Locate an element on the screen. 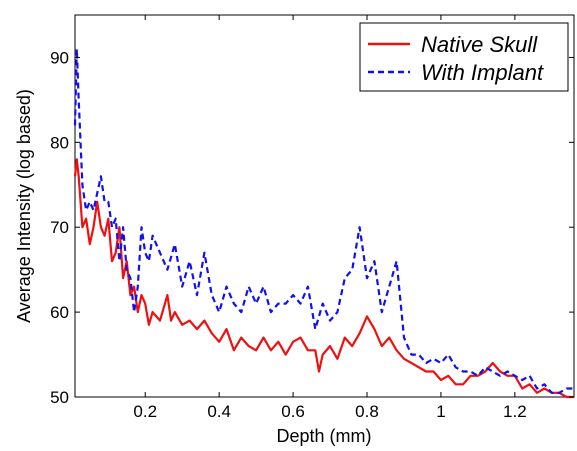 The image size is (577, 451). x-tick-label: 1.2 is located at coordinates (515, 411).